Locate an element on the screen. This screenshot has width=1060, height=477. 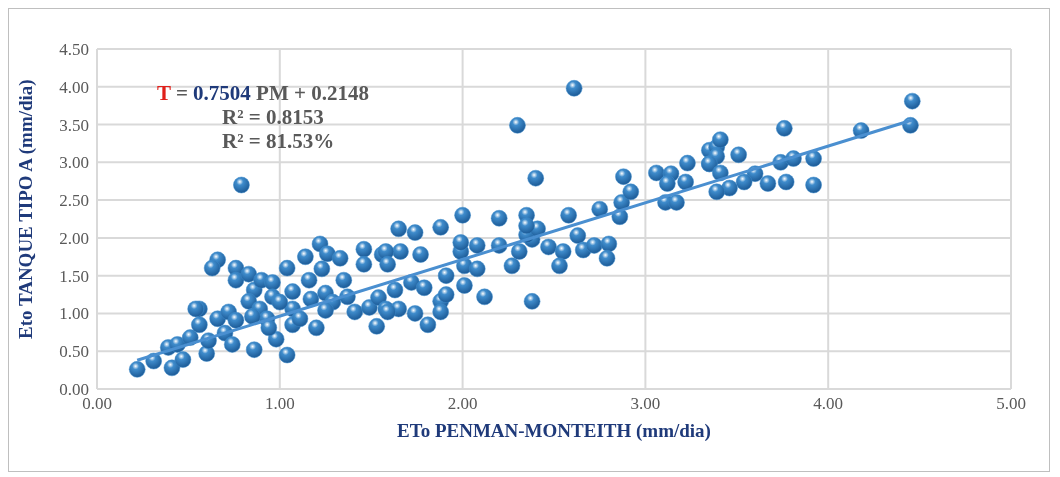
x-tick-label: 0.00 is located at coordinates (97, 404).